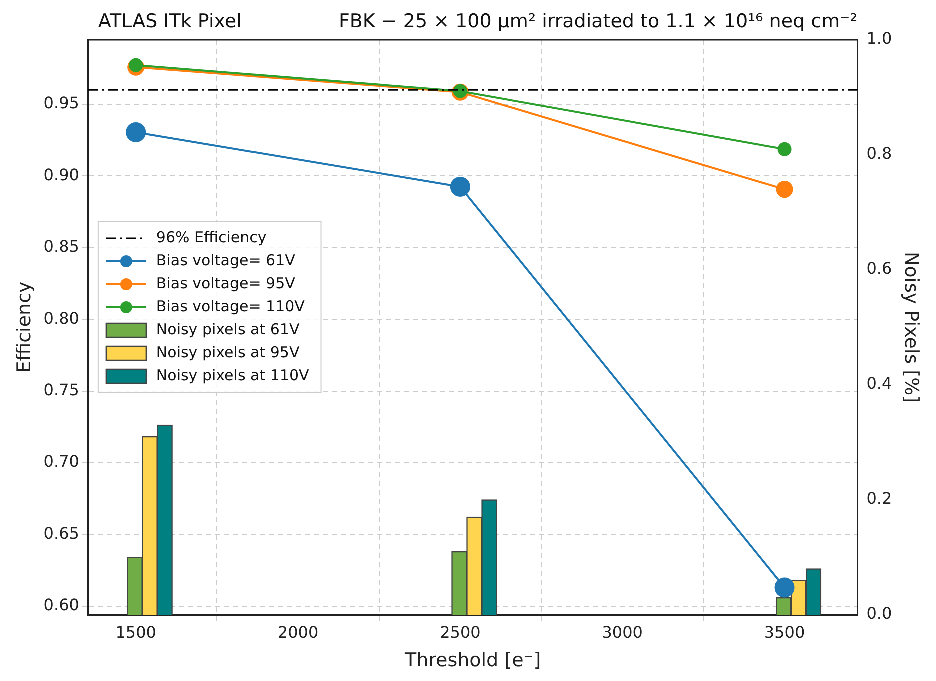  Describe the element at coordinates (228, 329) in the screenshot. I see `legend-label: Noisy pixels at 61V` at that location.